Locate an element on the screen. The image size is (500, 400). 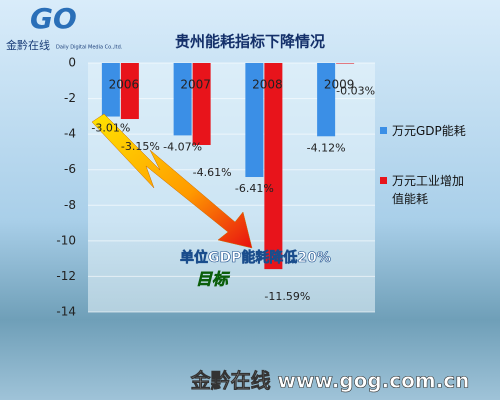
legend-label: 万元GDP能耗 is located at coordinates (429, 131).